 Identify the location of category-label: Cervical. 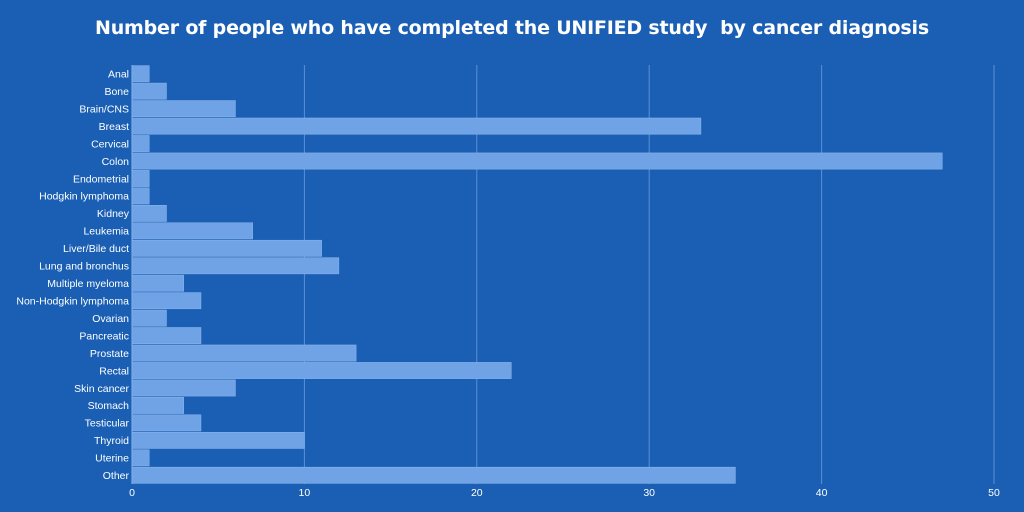
(110, 144).